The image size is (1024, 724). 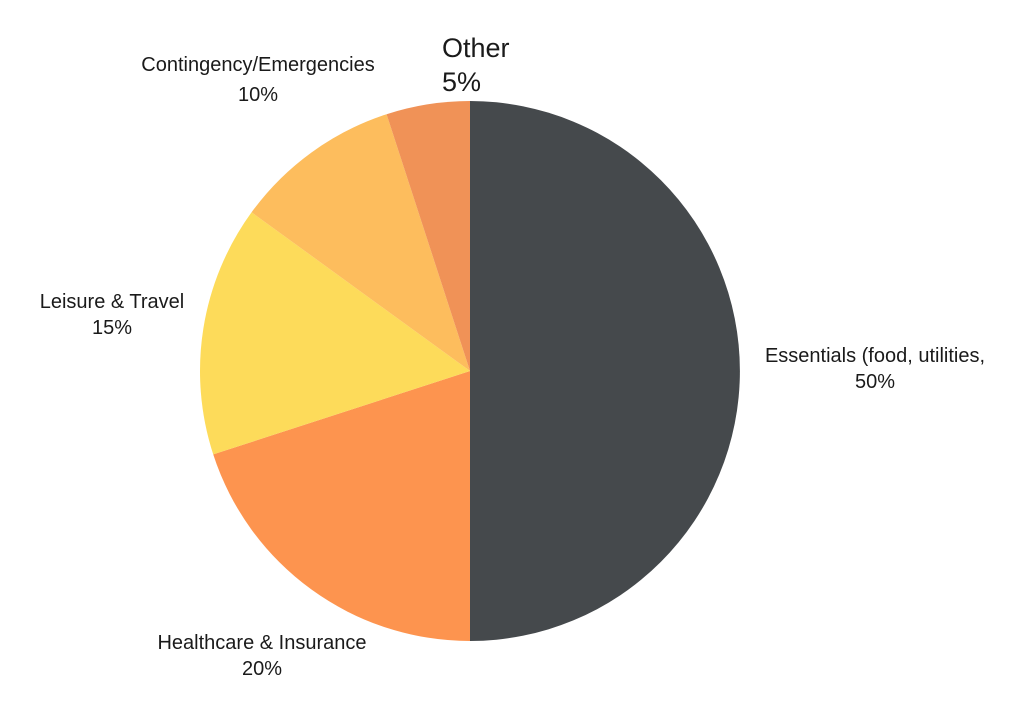 What do you see at coordinates (428, 236) in the screenshot?
I see `pie-slice-other` at bounding box center [428, 236].